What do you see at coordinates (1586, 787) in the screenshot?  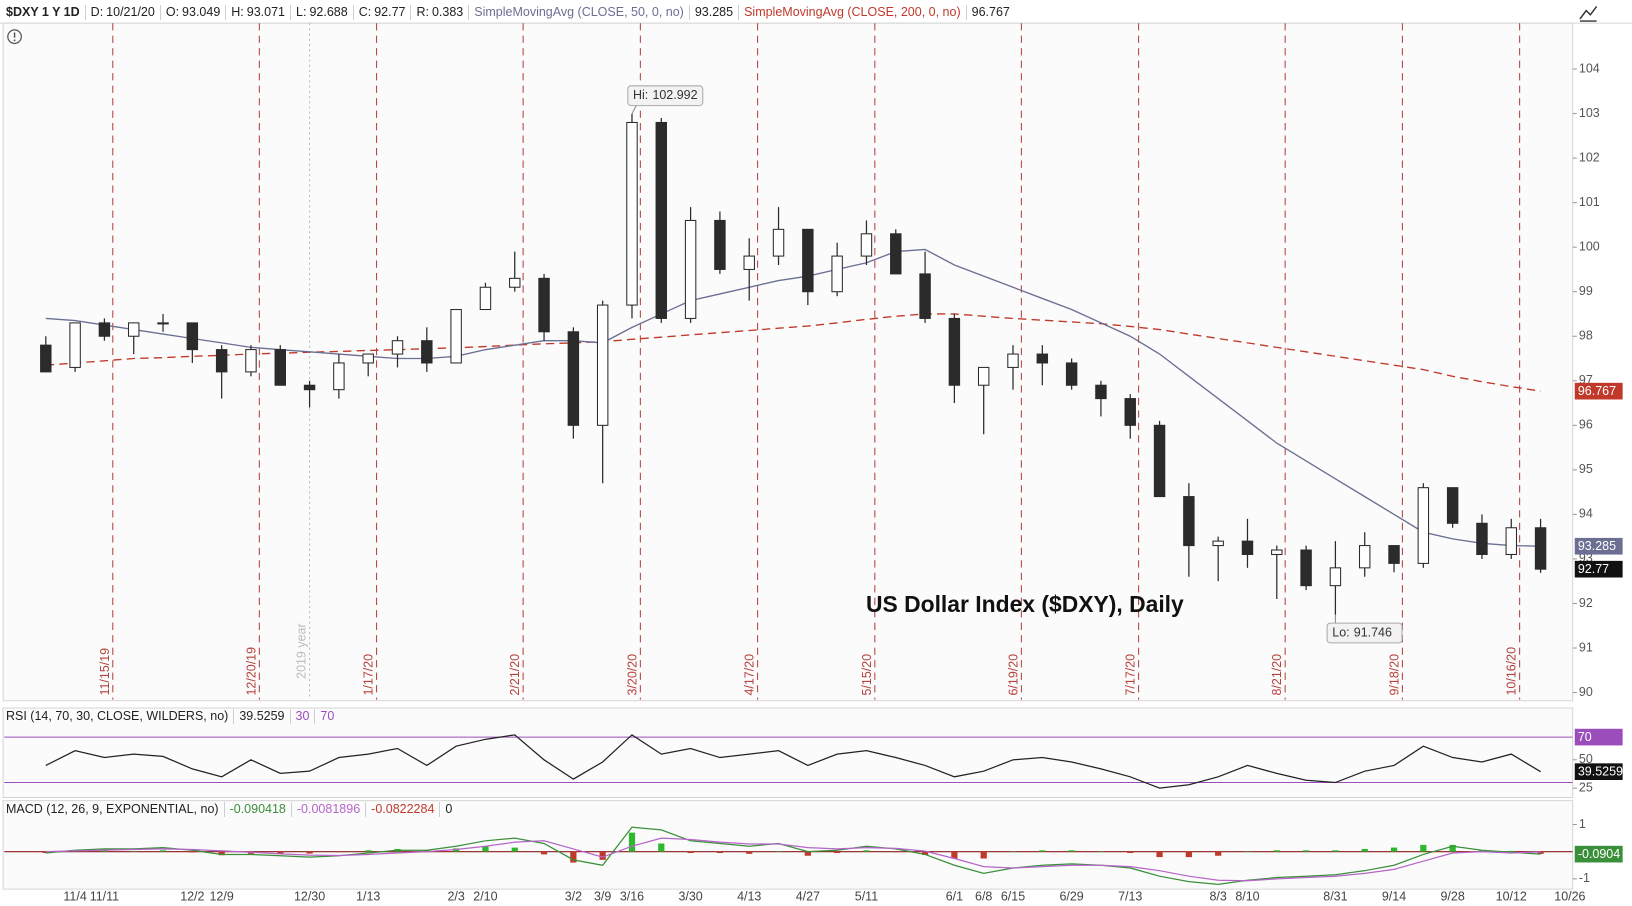 I see `y-tick-label: 25` at bounding box center [1586, 787].